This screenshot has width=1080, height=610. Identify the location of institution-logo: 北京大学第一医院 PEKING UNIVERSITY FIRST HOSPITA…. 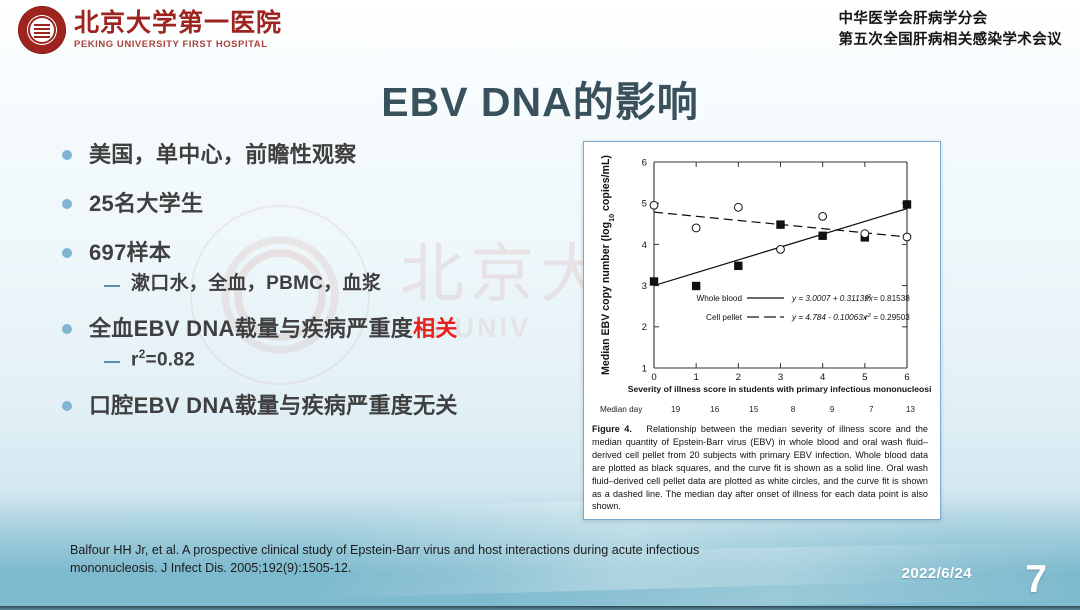
(150, 30).